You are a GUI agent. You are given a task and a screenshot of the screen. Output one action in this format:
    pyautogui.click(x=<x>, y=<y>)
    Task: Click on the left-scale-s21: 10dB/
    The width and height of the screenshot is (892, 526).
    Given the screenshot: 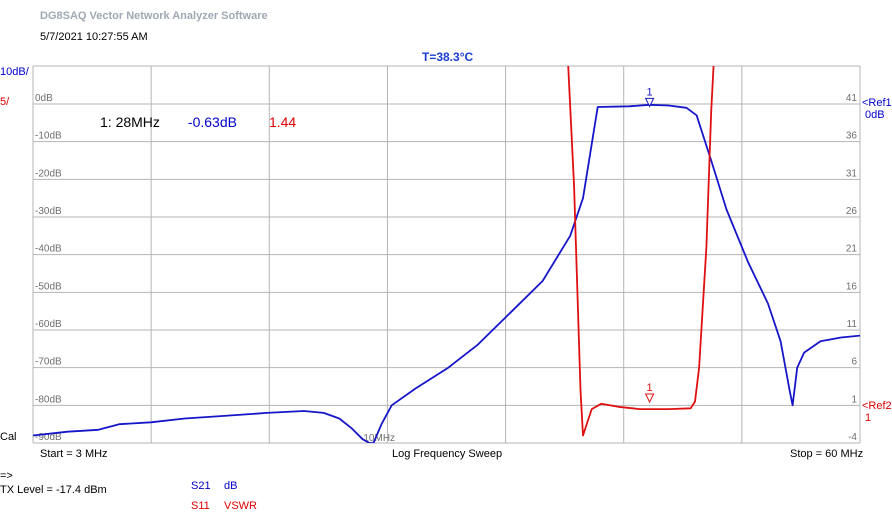 What is the action you would take?
    pyautogui.click(x=14, y=72)
    